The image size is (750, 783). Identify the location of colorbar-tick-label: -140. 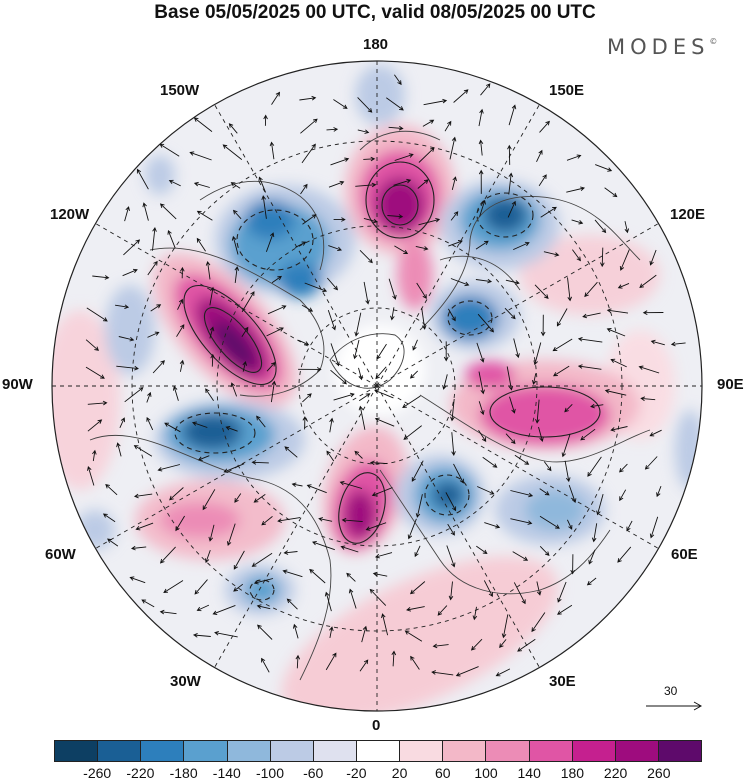
(226, 773).